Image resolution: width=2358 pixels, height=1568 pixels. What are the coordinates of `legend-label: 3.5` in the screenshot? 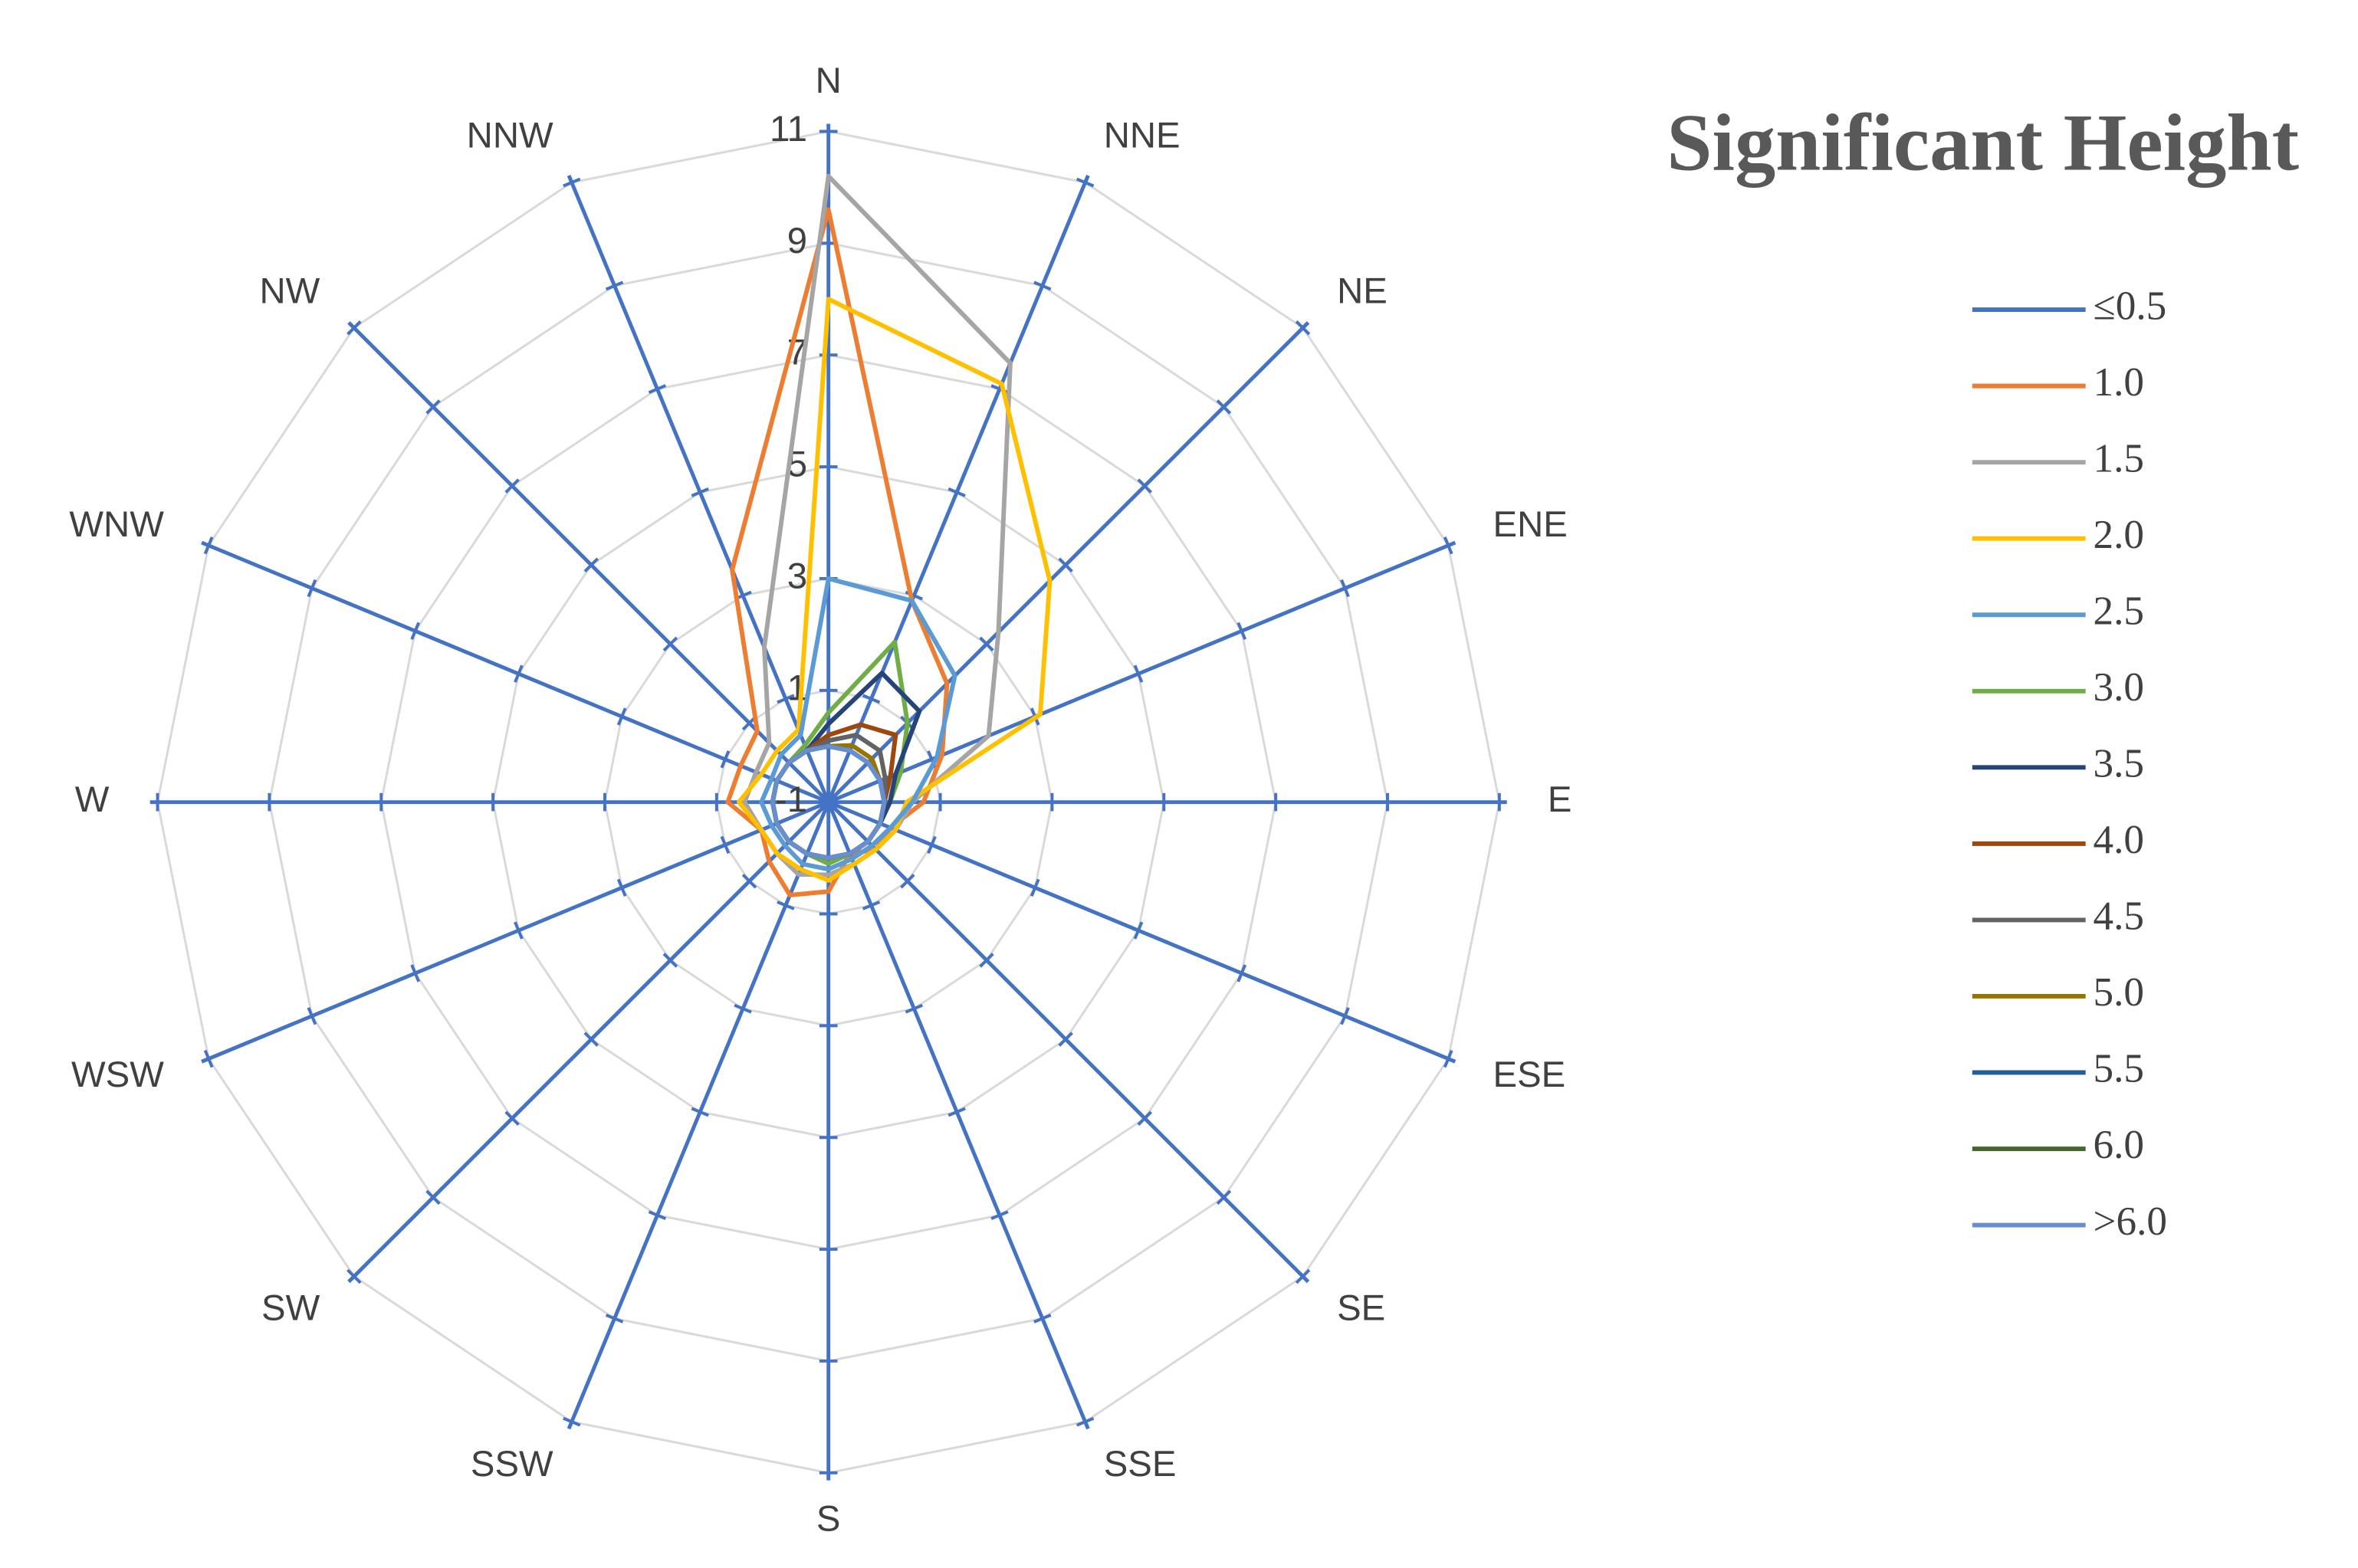 It's located at (2119, 763).